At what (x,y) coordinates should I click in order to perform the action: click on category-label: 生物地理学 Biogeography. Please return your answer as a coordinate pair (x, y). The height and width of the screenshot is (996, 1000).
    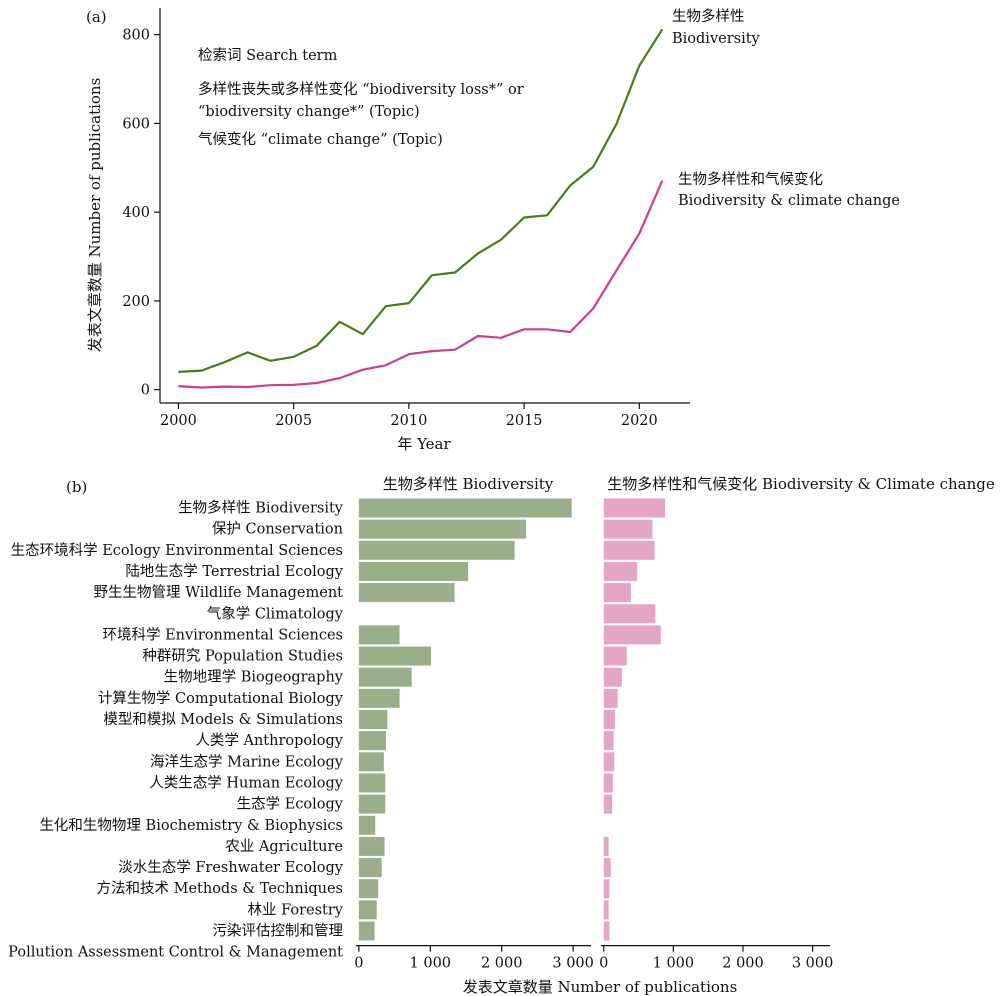
    Looking at the image, I should click on (254, 677).